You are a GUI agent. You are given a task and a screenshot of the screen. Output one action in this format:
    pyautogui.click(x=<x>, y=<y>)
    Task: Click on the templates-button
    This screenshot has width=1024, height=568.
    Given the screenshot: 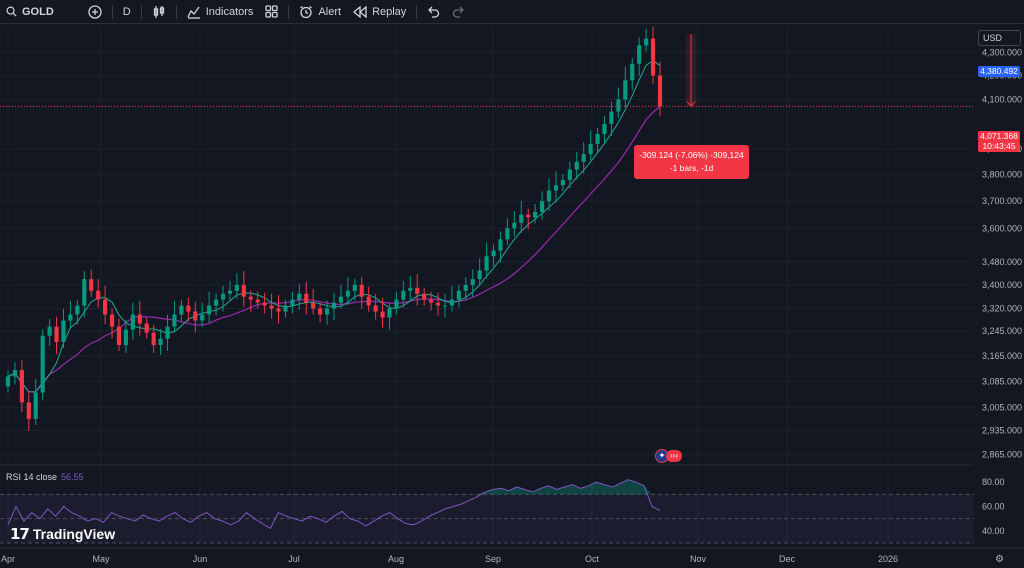 What is the action you would take?
    pyautogui.click(x=271, y=12)
    